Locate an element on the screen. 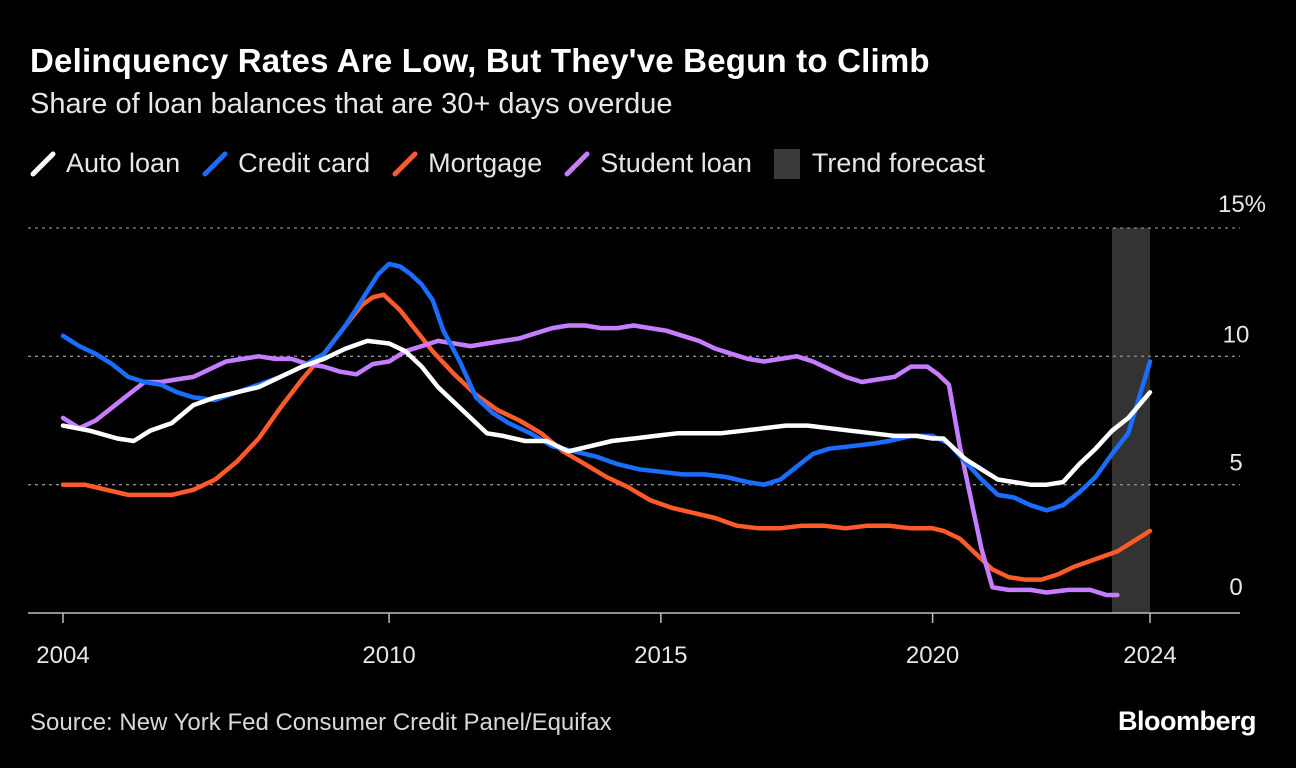 The image size is (1296, 768). legend-swatch-auto-loan is located at coordinates (43, 163).